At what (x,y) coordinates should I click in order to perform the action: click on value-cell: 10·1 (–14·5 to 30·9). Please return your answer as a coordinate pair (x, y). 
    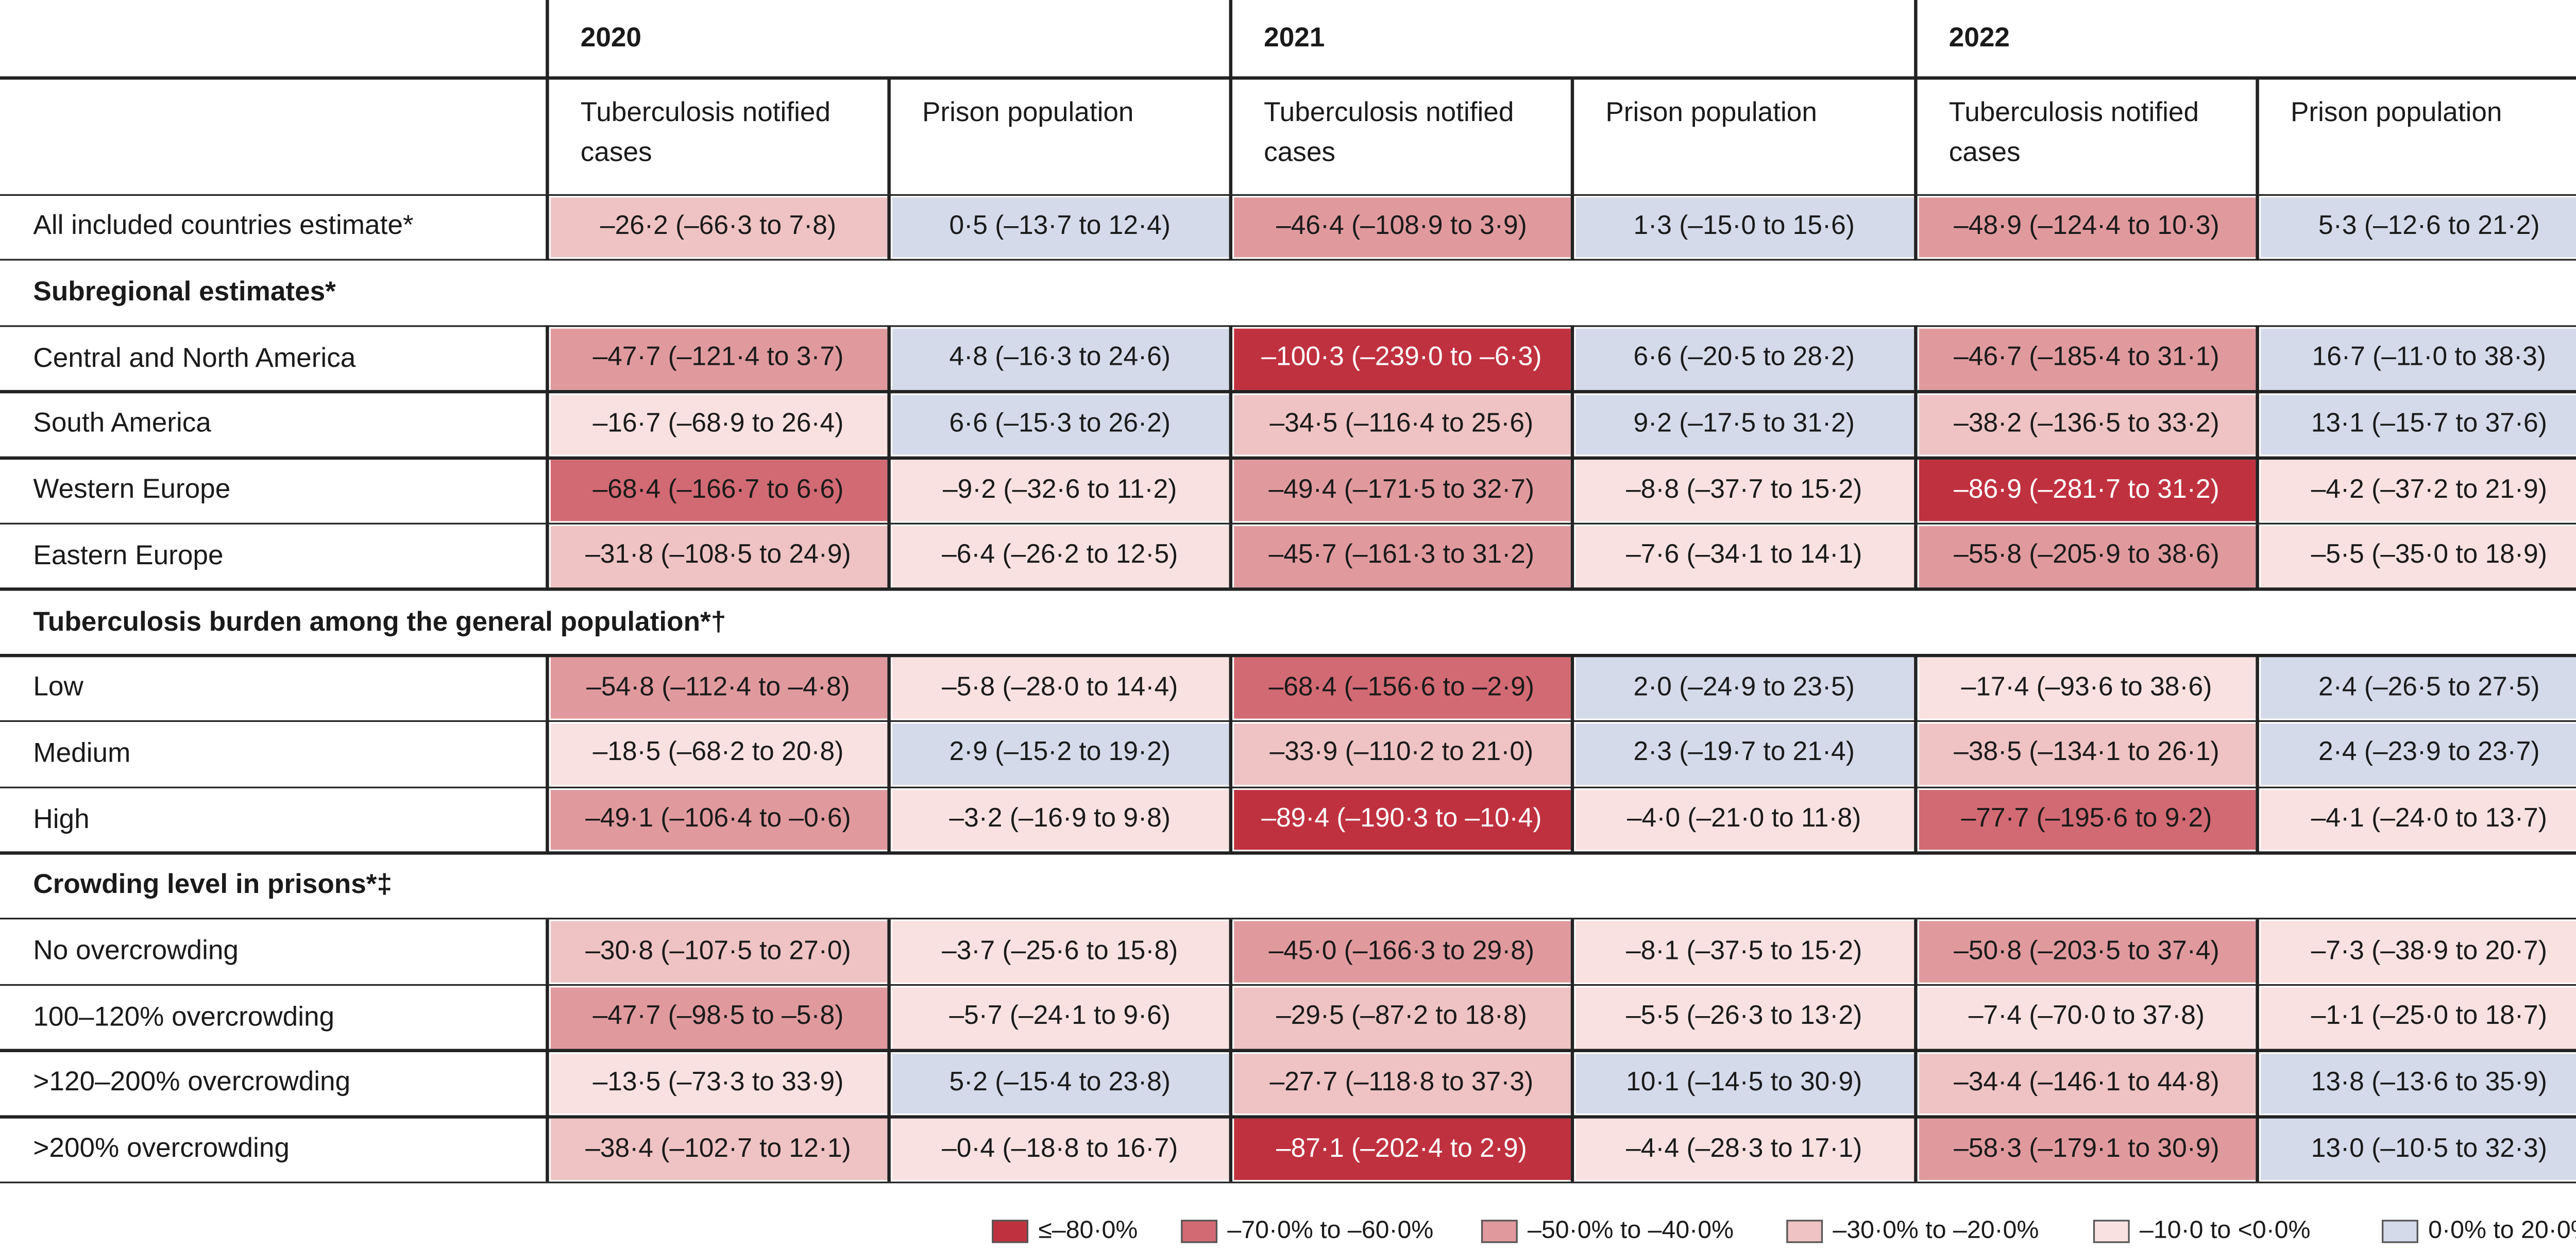
    Looking at the image, I should click on (1743, 1084).